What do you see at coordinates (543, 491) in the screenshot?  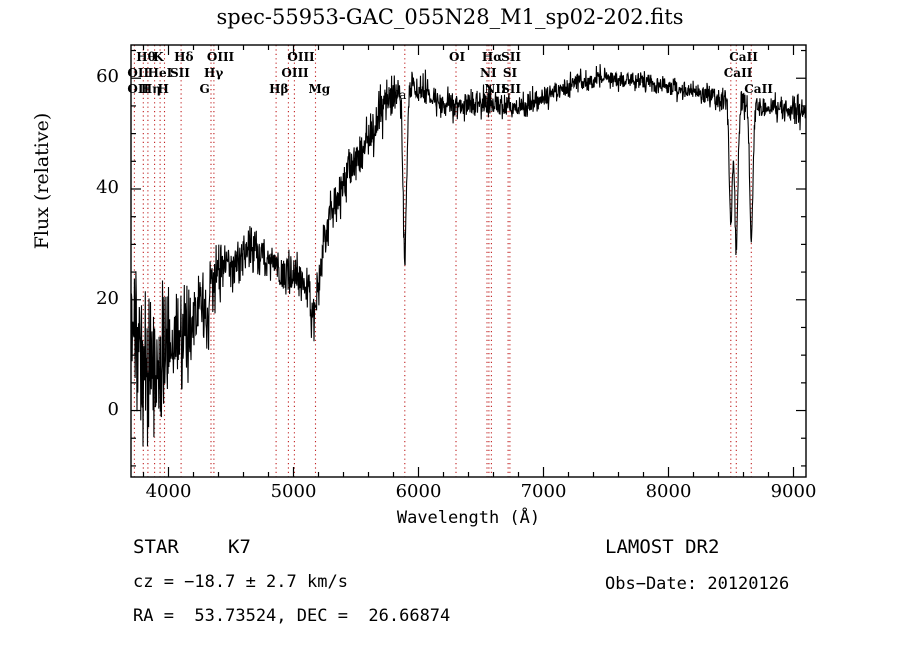 I see `x-tick-label: 7000` at bounding box center [543, 491].